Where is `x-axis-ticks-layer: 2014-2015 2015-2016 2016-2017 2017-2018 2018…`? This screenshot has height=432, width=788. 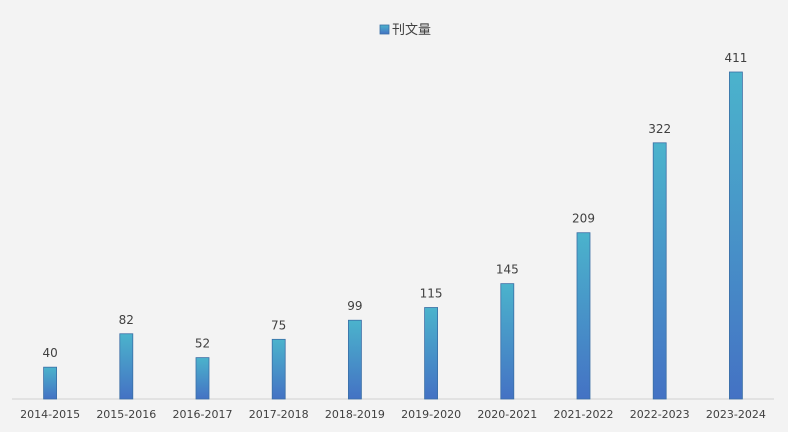 x-axis-ticks-layer: 2014-2015 2015-2016 2016-2017 2017-2018 2018… is located at coordinates (393, 414).